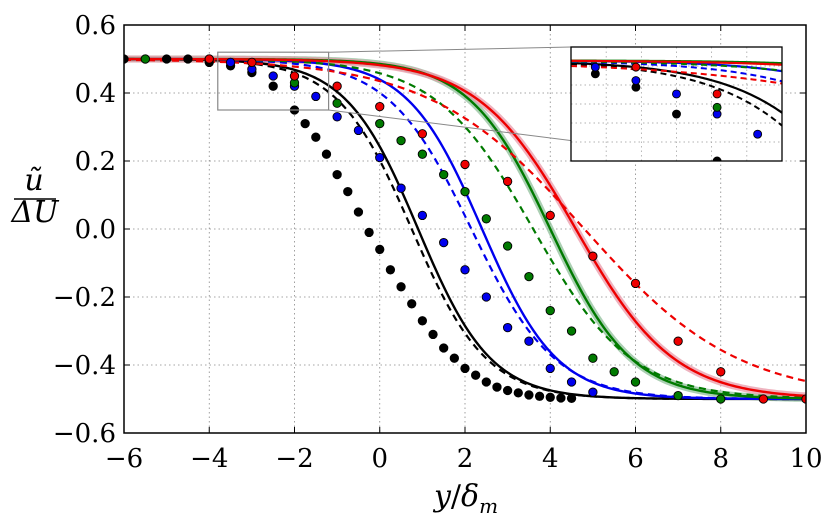 This screenshot has height=524, width=830. I want to click on y-axis-label-numerator: ũ, so click(33, 180).